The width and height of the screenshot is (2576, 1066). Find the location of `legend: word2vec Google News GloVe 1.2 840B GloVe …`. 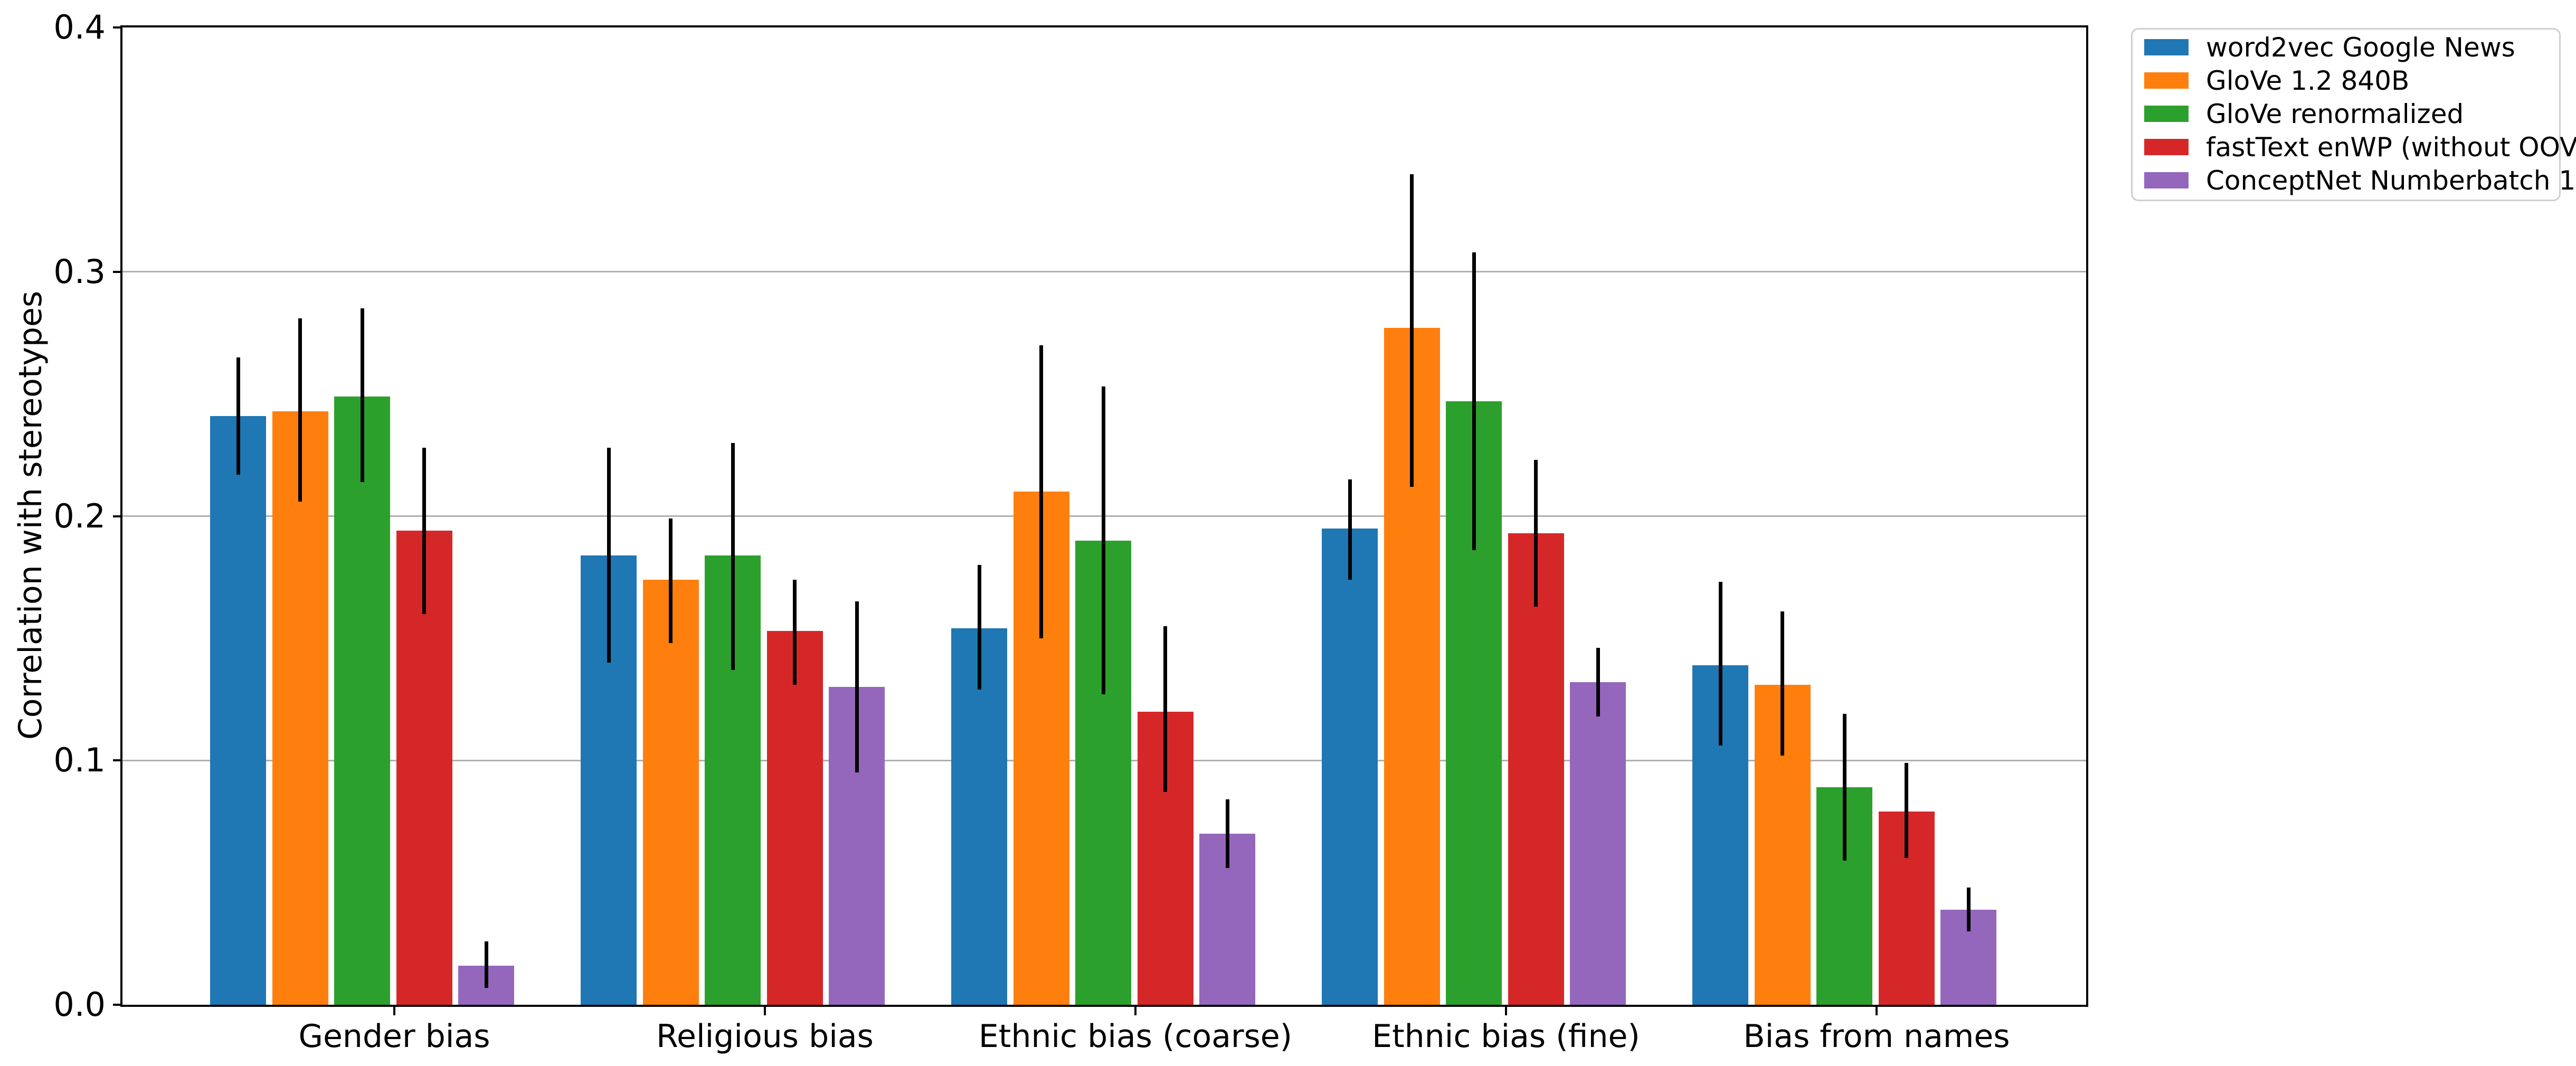

legend: word2vec Google News GloVe 1.2 840B GloVe … is located at coordinates (2353, 114).